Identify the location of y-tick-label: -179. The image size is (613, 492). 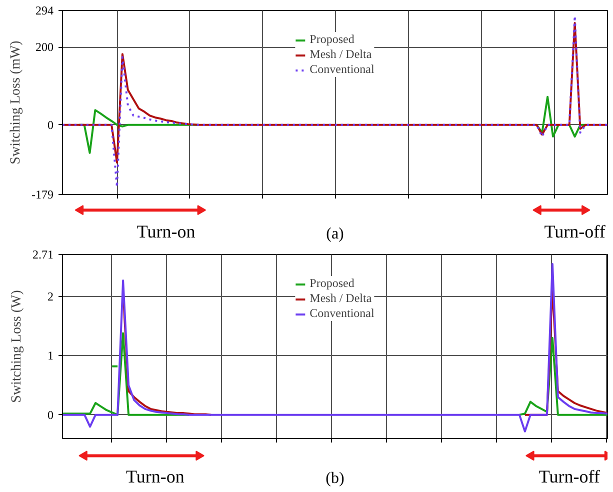
(43, 195).